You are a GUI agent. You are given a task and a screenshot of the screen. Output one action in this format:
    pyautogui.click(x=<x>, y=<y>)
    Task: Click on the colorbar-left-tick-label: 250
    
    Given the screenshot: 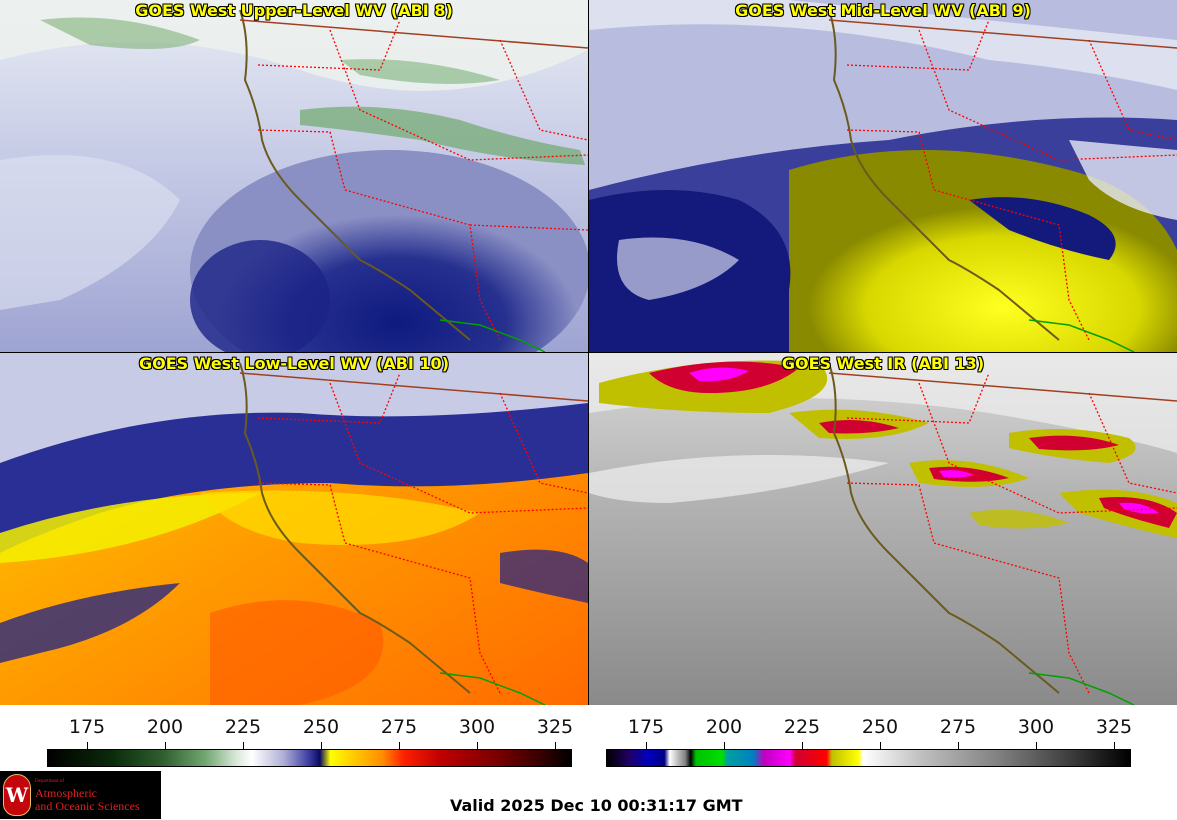 What is the action you would take?
    pyautogui.click(x=321, y=727)
    